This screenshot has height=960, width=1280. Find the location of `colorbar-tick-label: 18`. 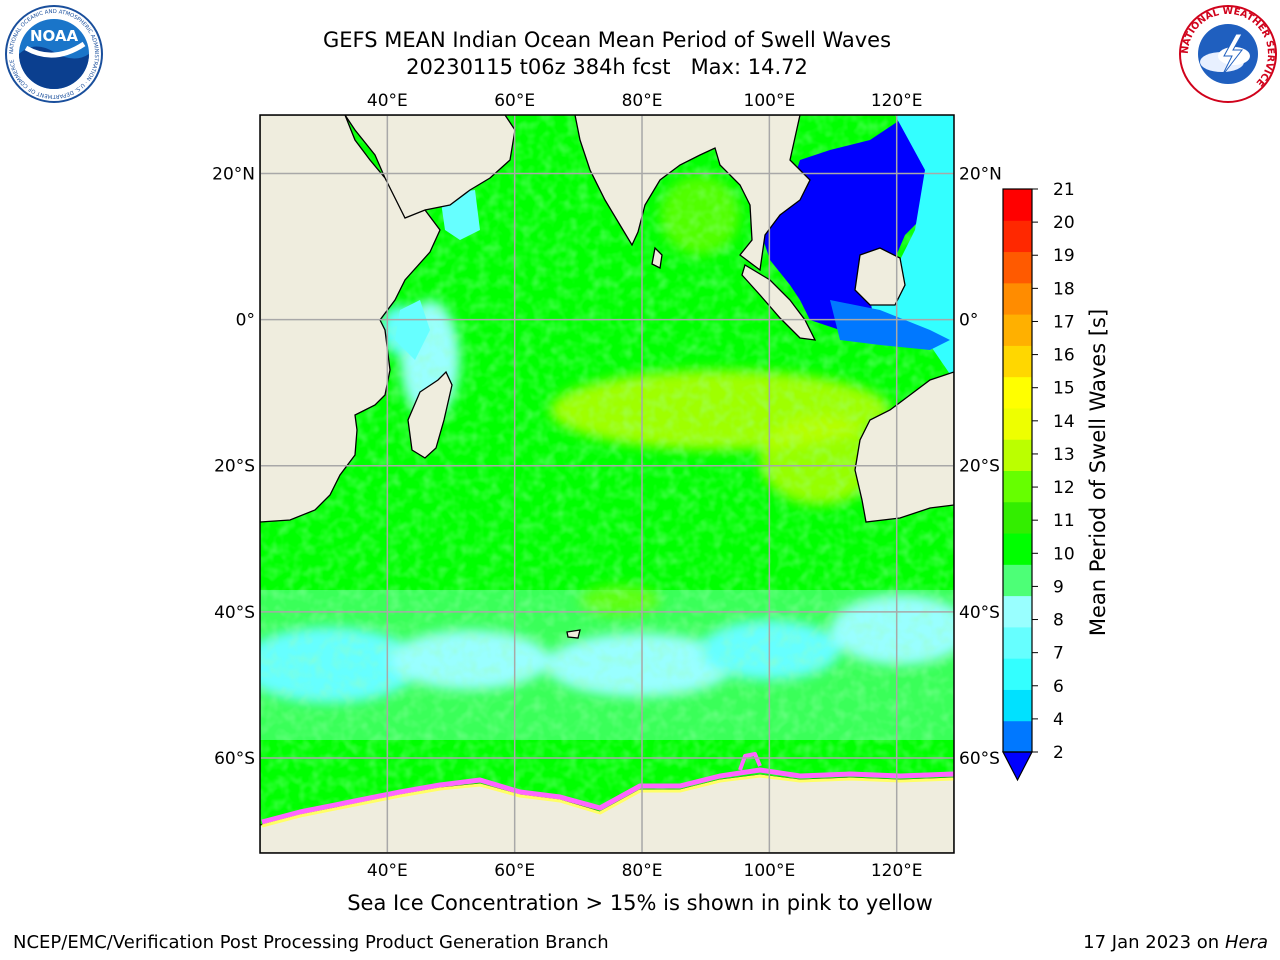

colorbar-tick-label: 18 is located at coordinates (1064, 289).